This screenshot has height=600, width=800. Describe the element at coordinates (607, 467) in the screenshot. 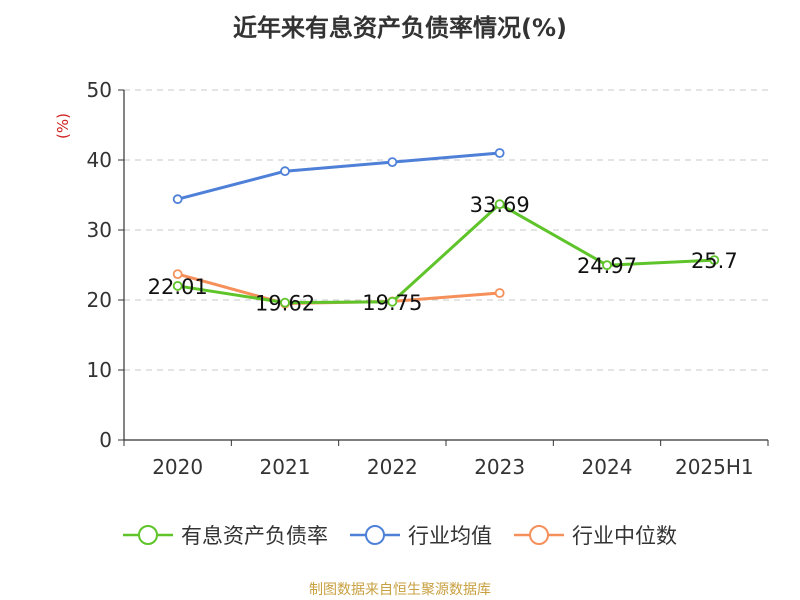

I see `x-tick-label: 2024` at that location.